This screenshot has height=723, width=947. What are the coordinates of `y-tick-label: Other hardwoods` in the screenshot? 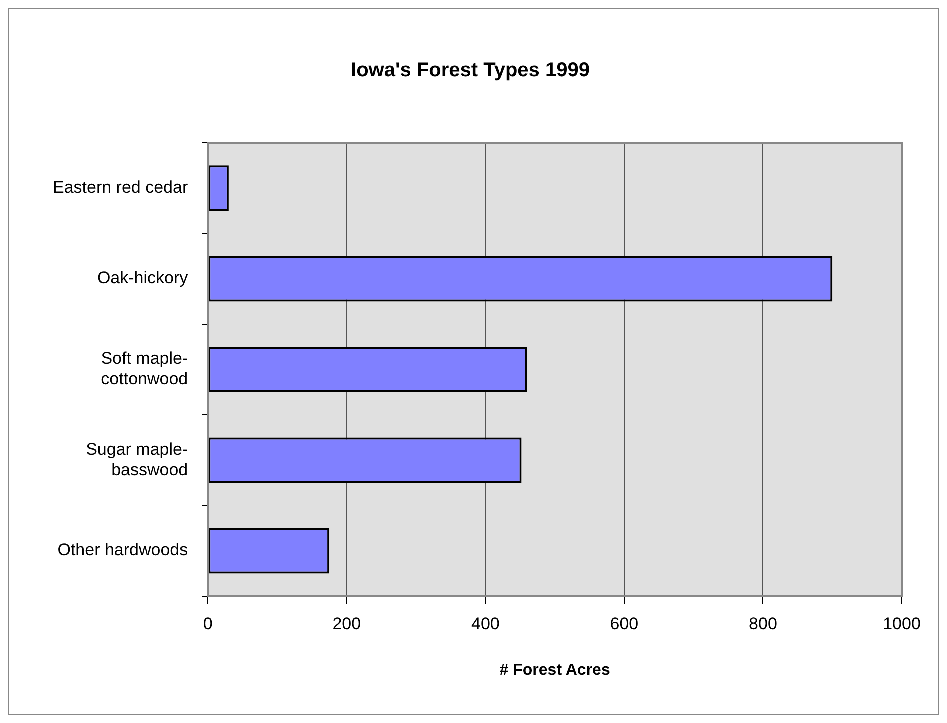 It's located at (123, 550).